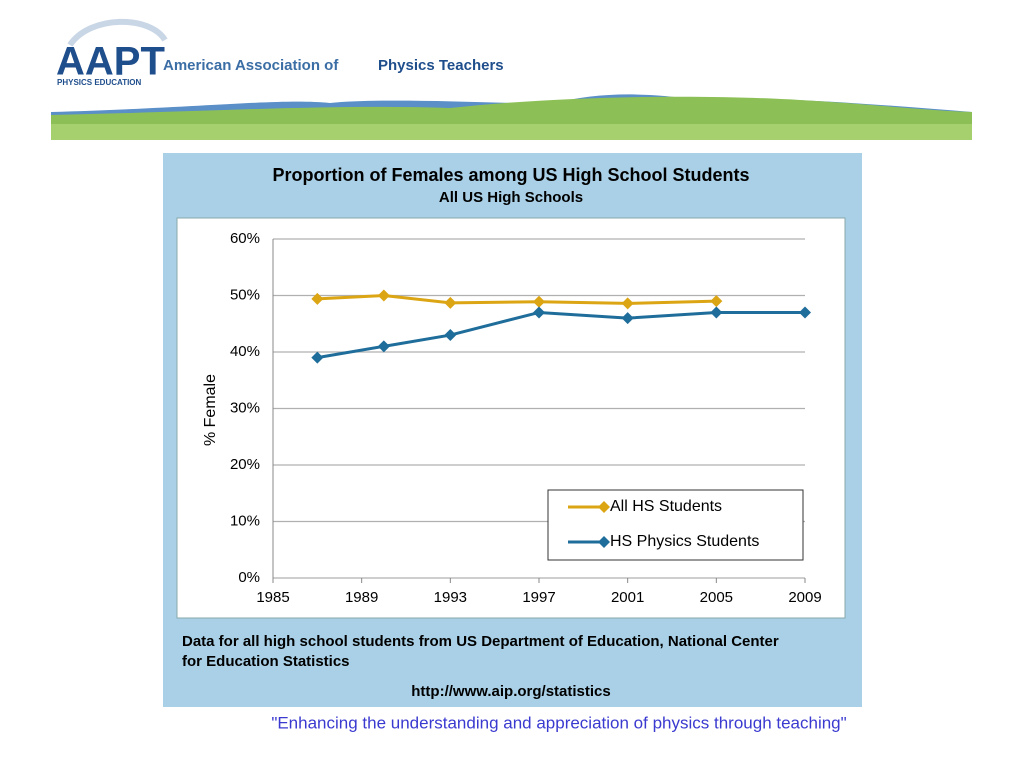 The image size is (1024, 768). I want to click on y-tick-label: 50%, so click(245, 294).